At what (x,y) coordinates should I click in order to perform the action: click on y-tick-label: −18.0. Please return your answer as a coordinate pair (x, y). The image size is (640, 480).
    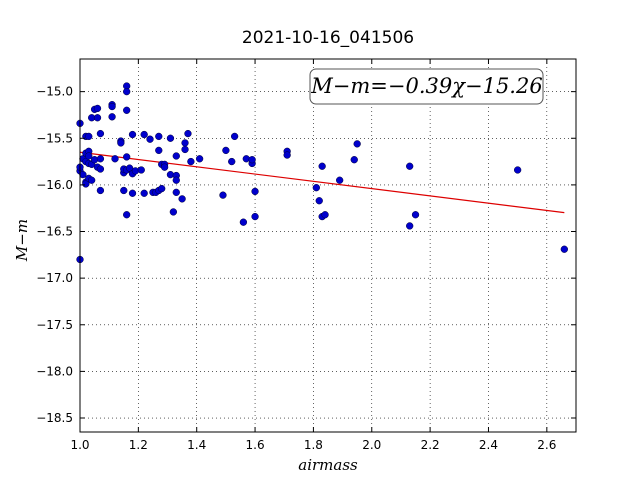
    Looking at the image, I should click on (54, 371).